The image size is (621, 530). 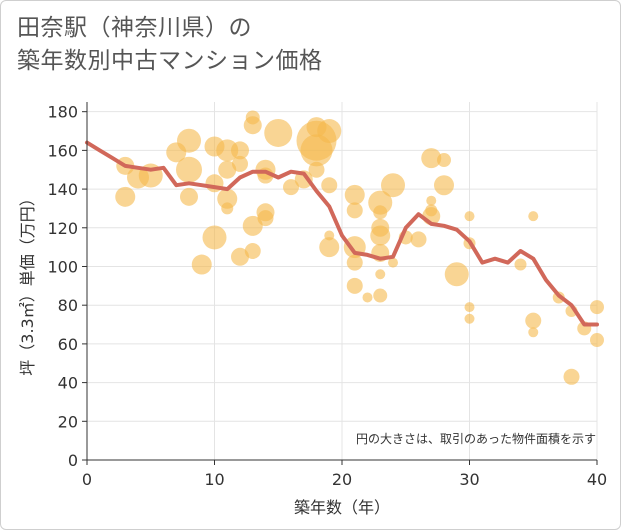 What do you see at coordinates (73, 460) in the screenshot?
I see `y-tick-label: 0` at bounding box center [73, 460].